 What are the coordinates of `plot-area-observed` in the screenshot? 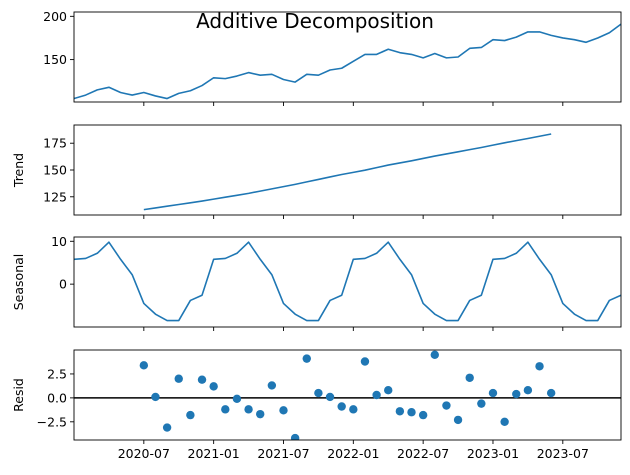 It's located at (347, 61).